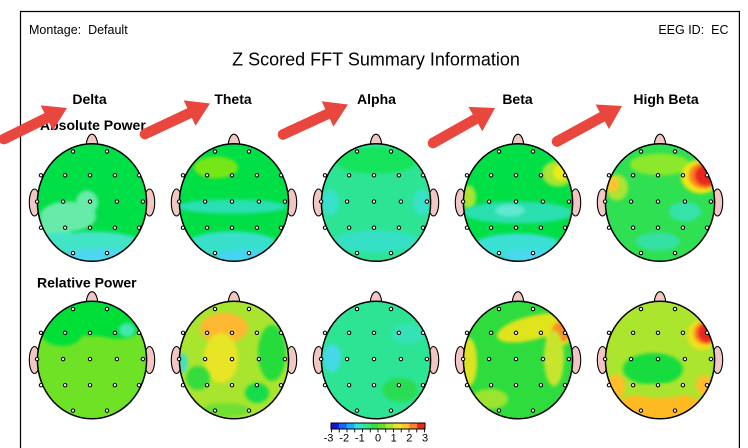 The width and height of the screenshot is (748, 448). What do you see at coordinates (409, 439) in the screenshot?
I see `svg-text: 2` at bounding box center [409, 439].